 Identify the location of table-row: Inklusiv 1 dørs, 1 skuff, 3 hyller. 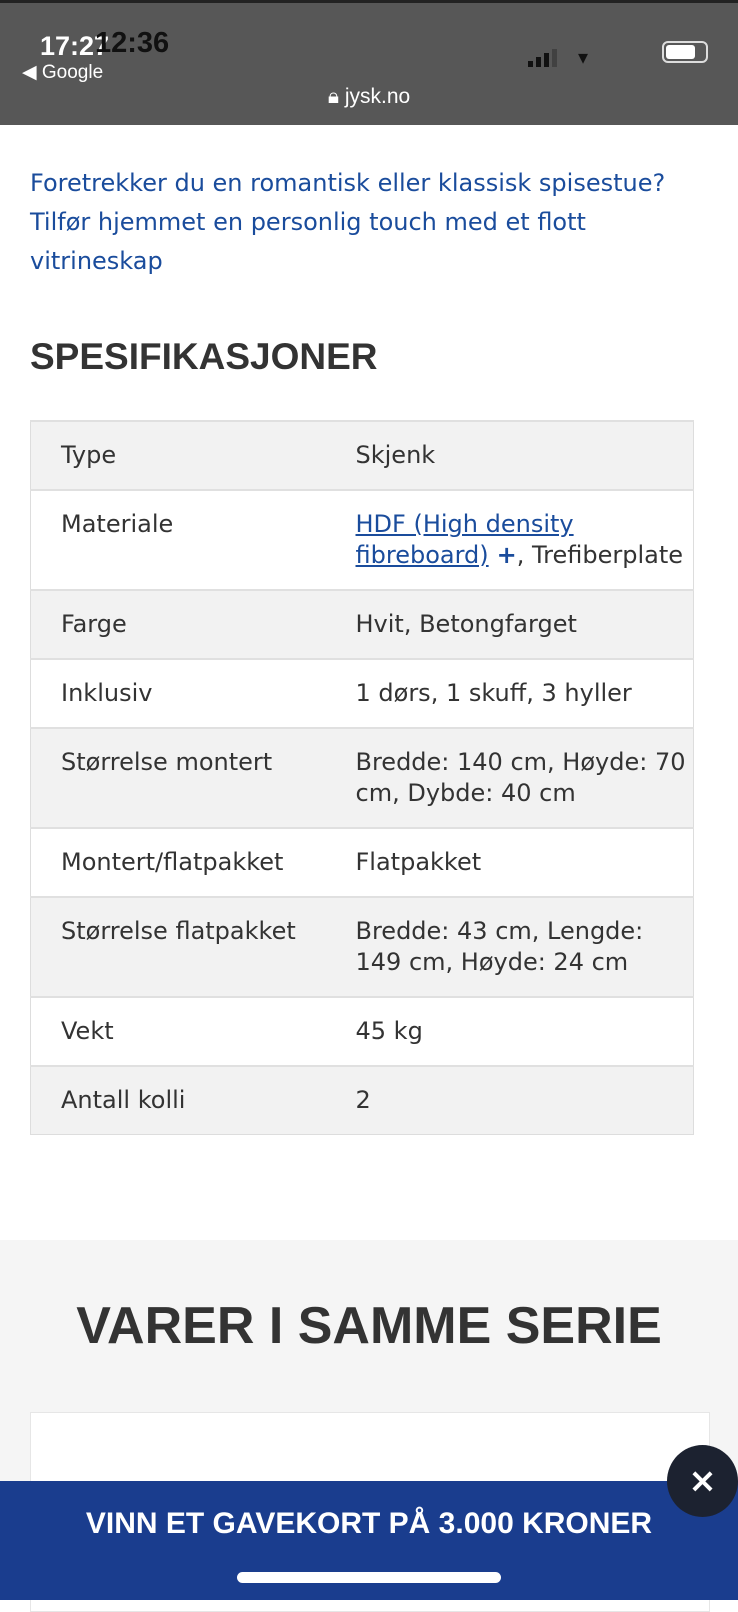
(362, 693).